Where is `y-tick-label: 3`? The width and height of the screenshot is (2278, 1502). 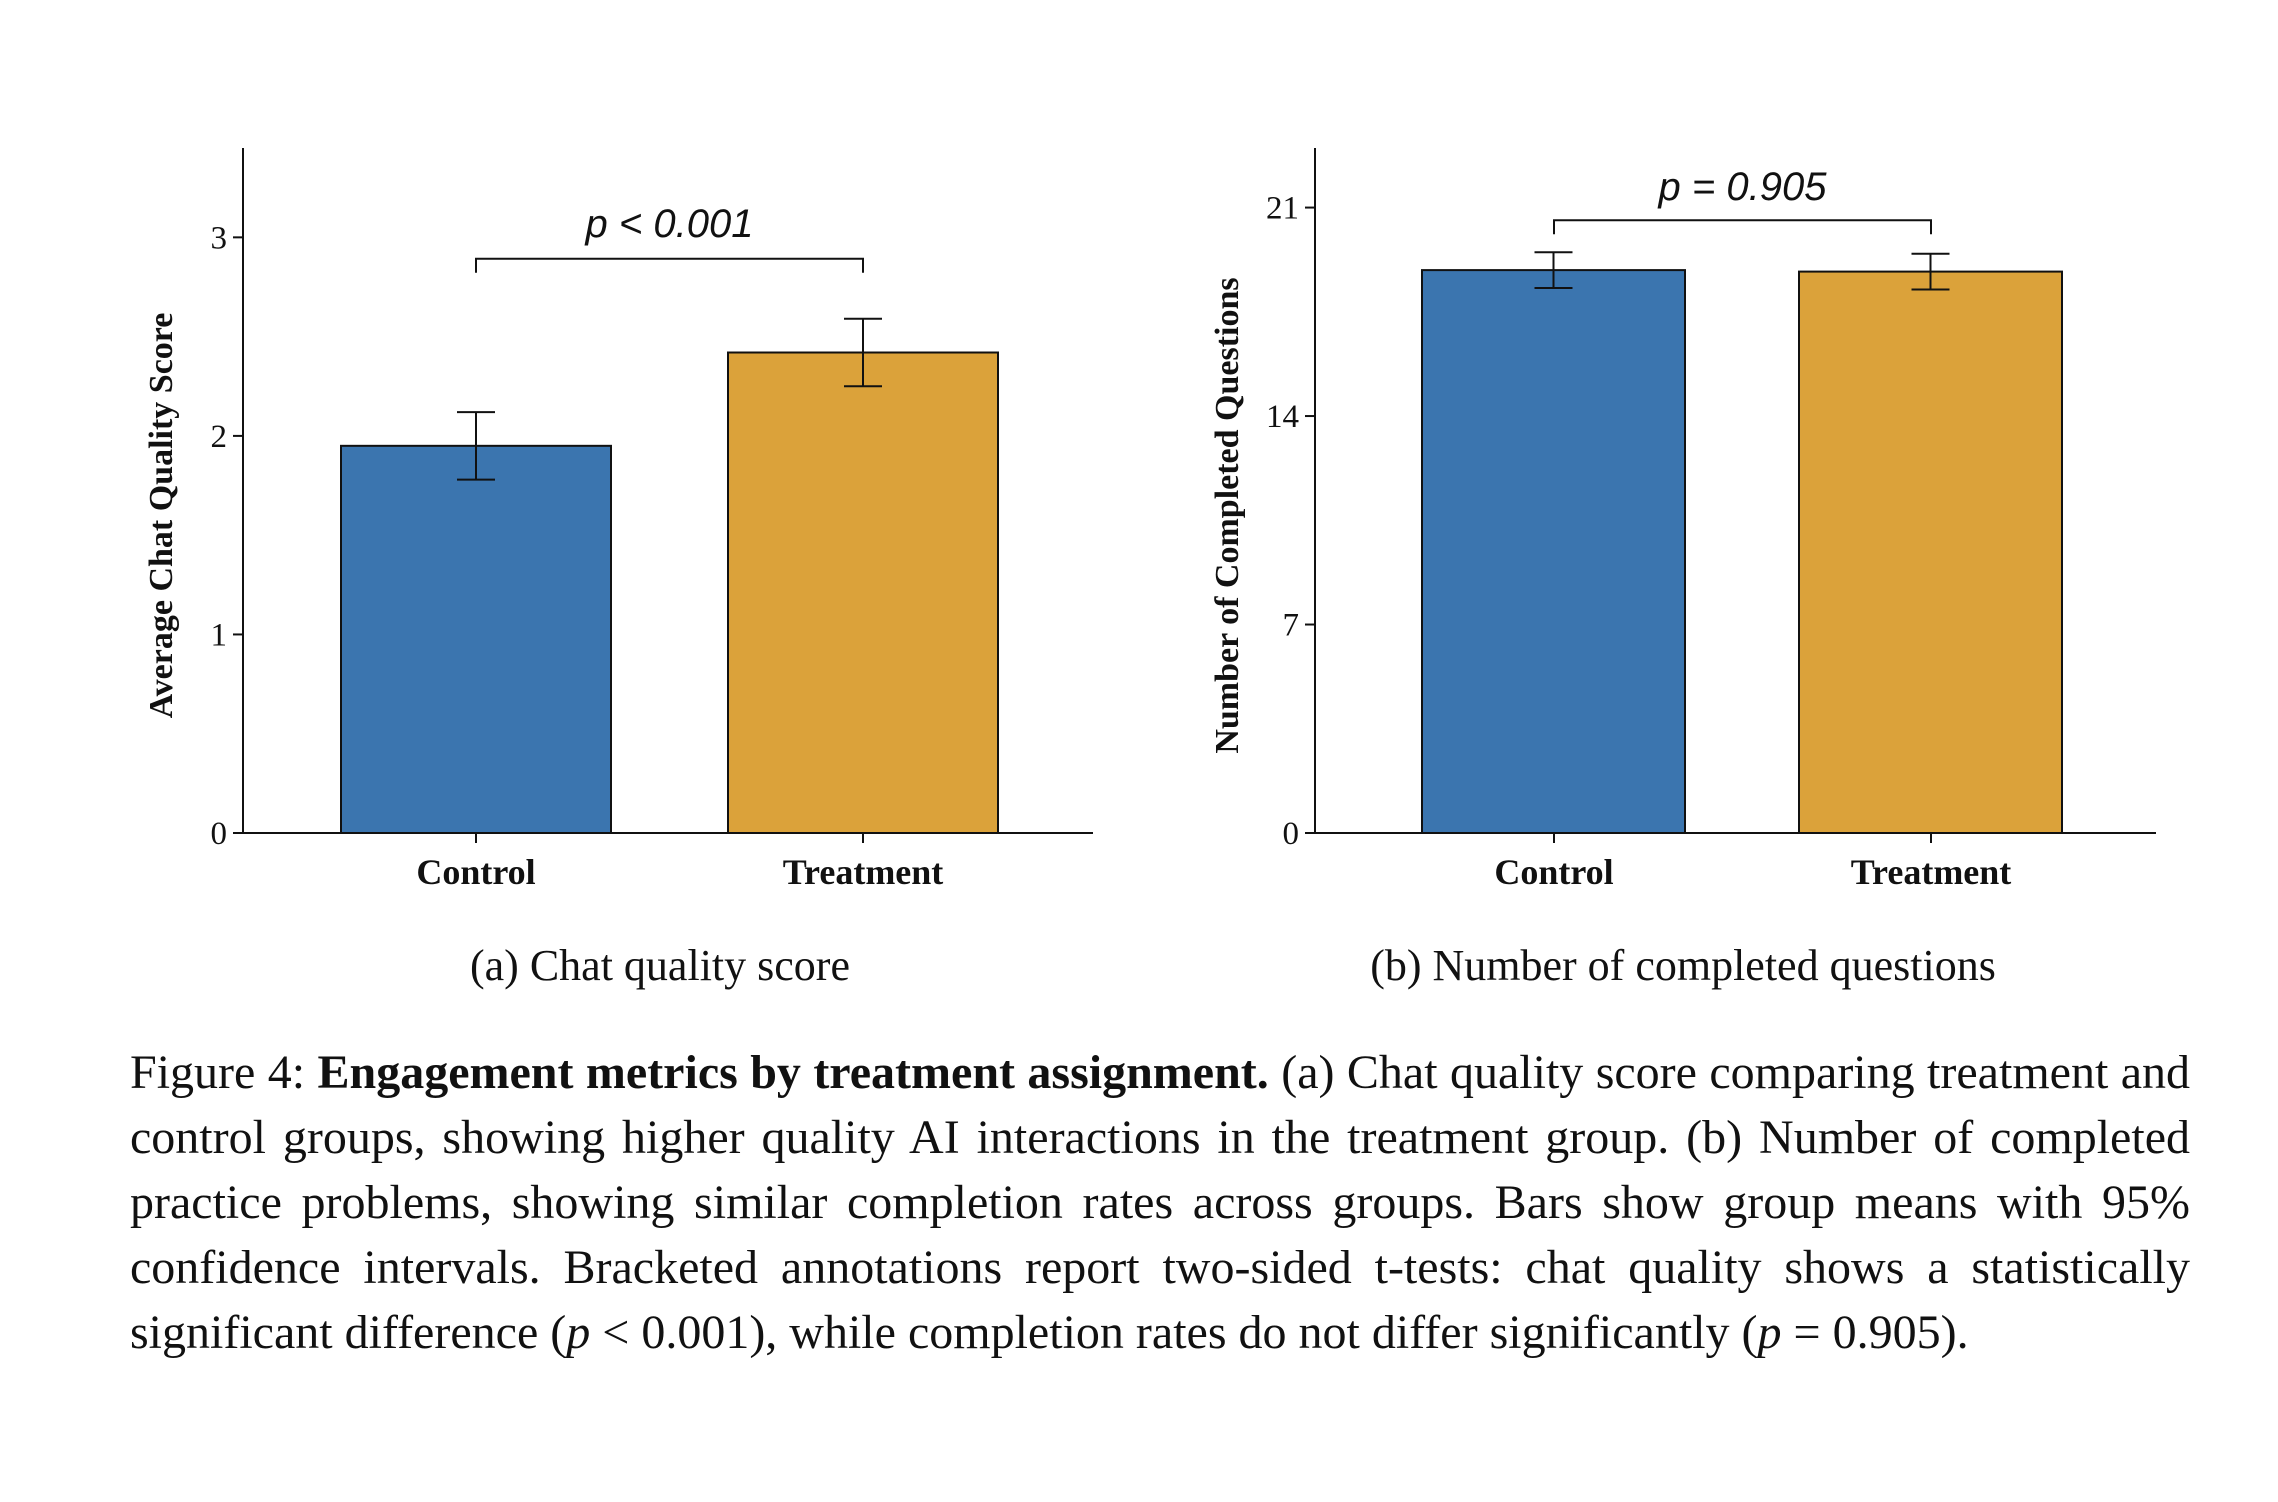 y-tick-label: 3 is located at coordinates (219, 238).